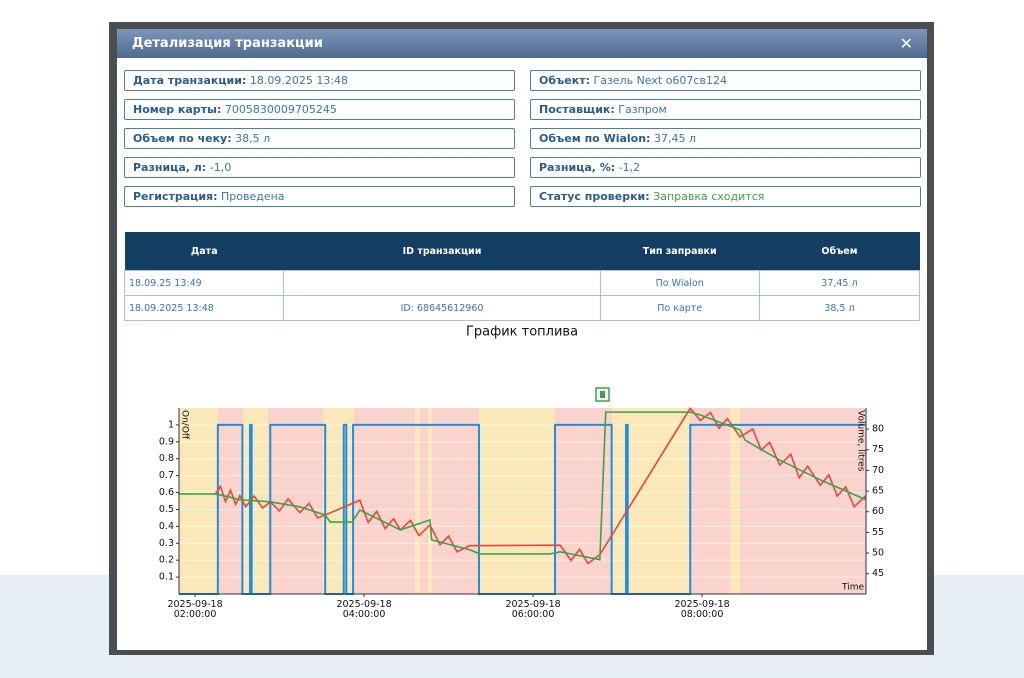  I want to click on field-label: Дата транзакции:, so click(190, 80).